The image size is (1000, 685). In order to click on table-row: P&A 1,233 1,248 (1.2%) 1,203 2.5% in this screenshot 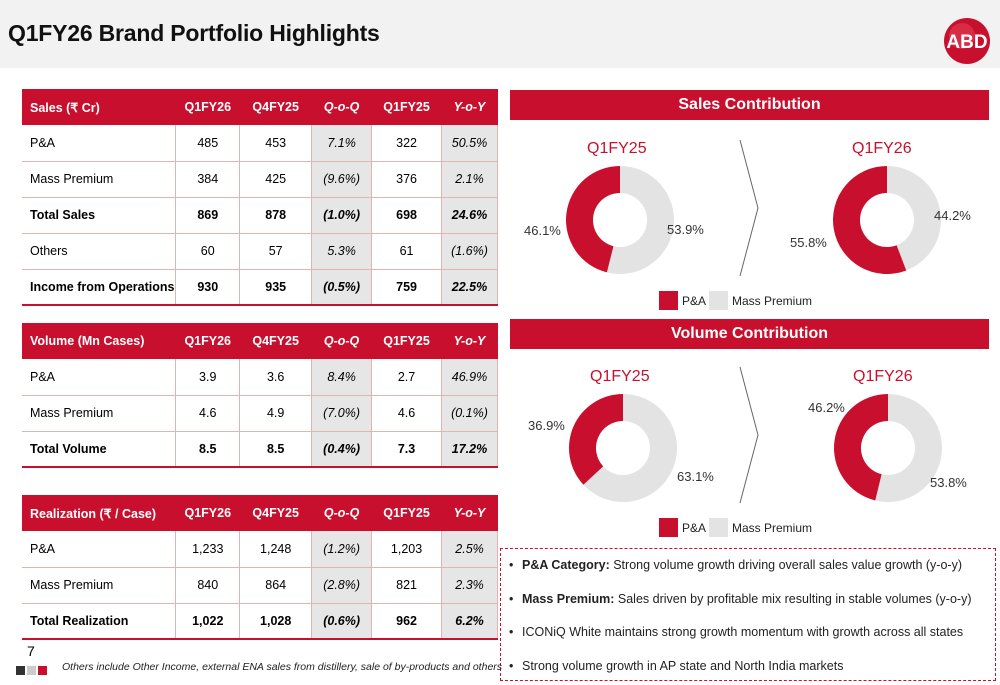, I will do `click(260, 549)`.